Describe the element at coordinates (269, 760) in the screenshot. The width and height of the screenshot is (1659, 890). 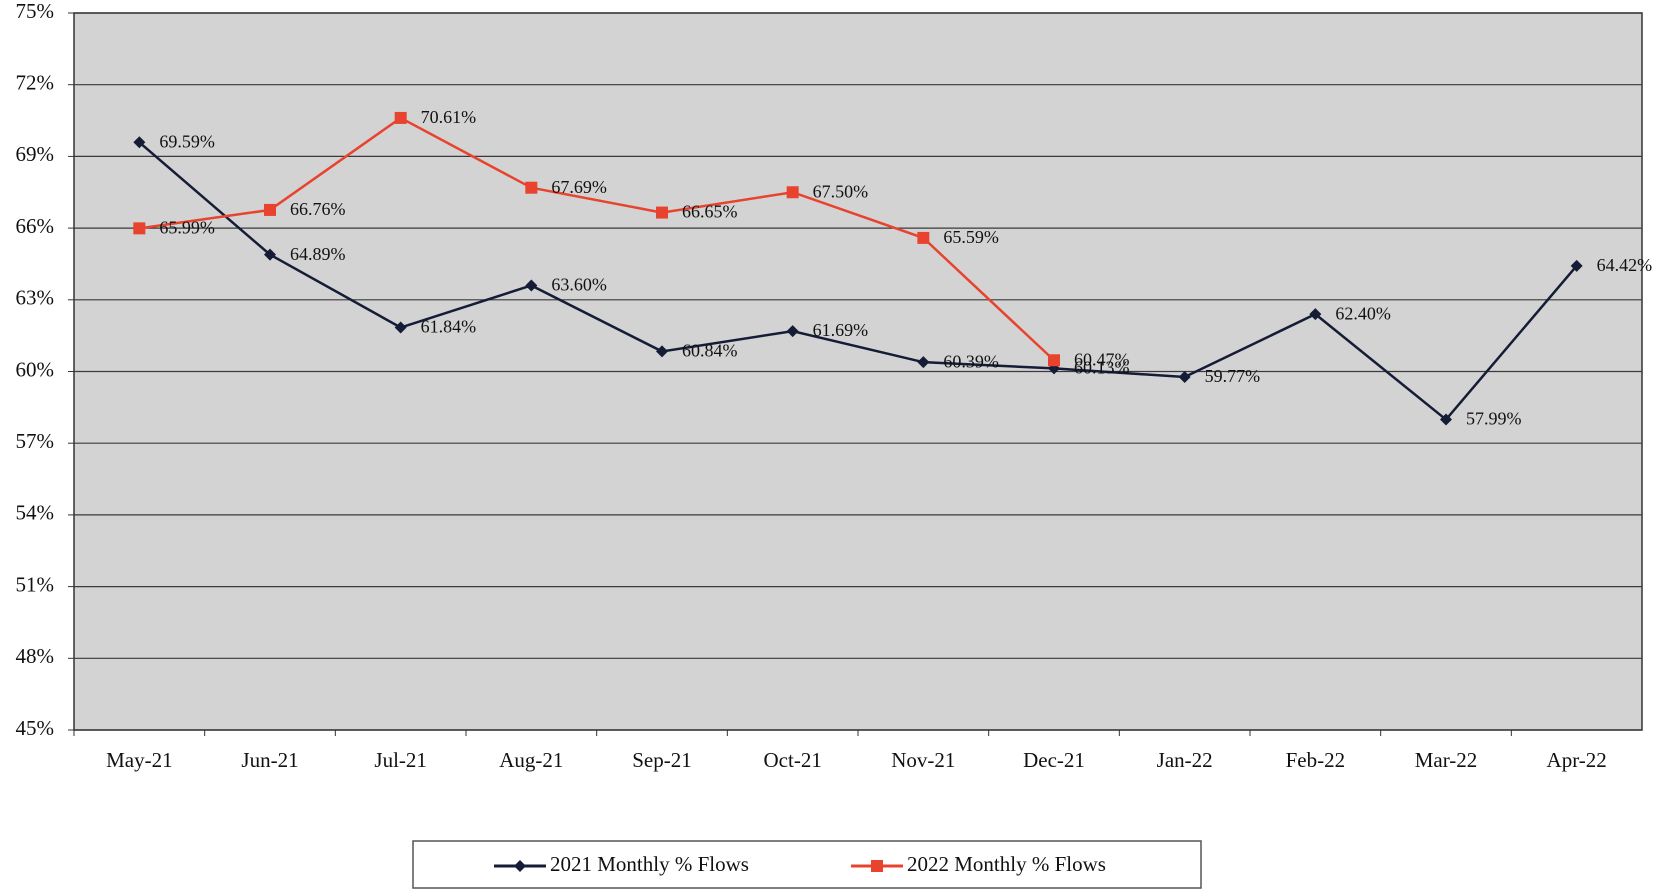
I see `x-tick-label: Jun-21` at that location.